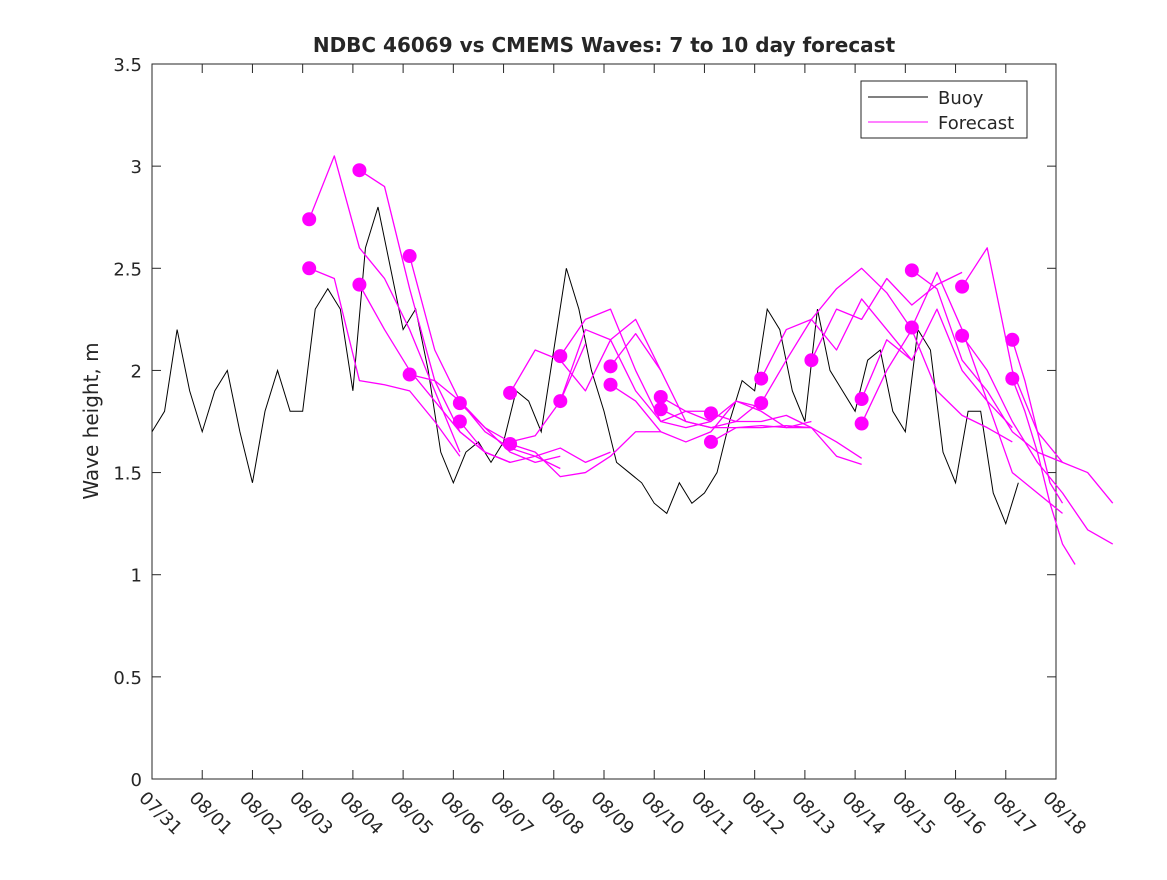  What do you see at coordinates (964, 814) in the screenshot?
I see `x-tick-label: 08/16` at bounding box center [964, 814].